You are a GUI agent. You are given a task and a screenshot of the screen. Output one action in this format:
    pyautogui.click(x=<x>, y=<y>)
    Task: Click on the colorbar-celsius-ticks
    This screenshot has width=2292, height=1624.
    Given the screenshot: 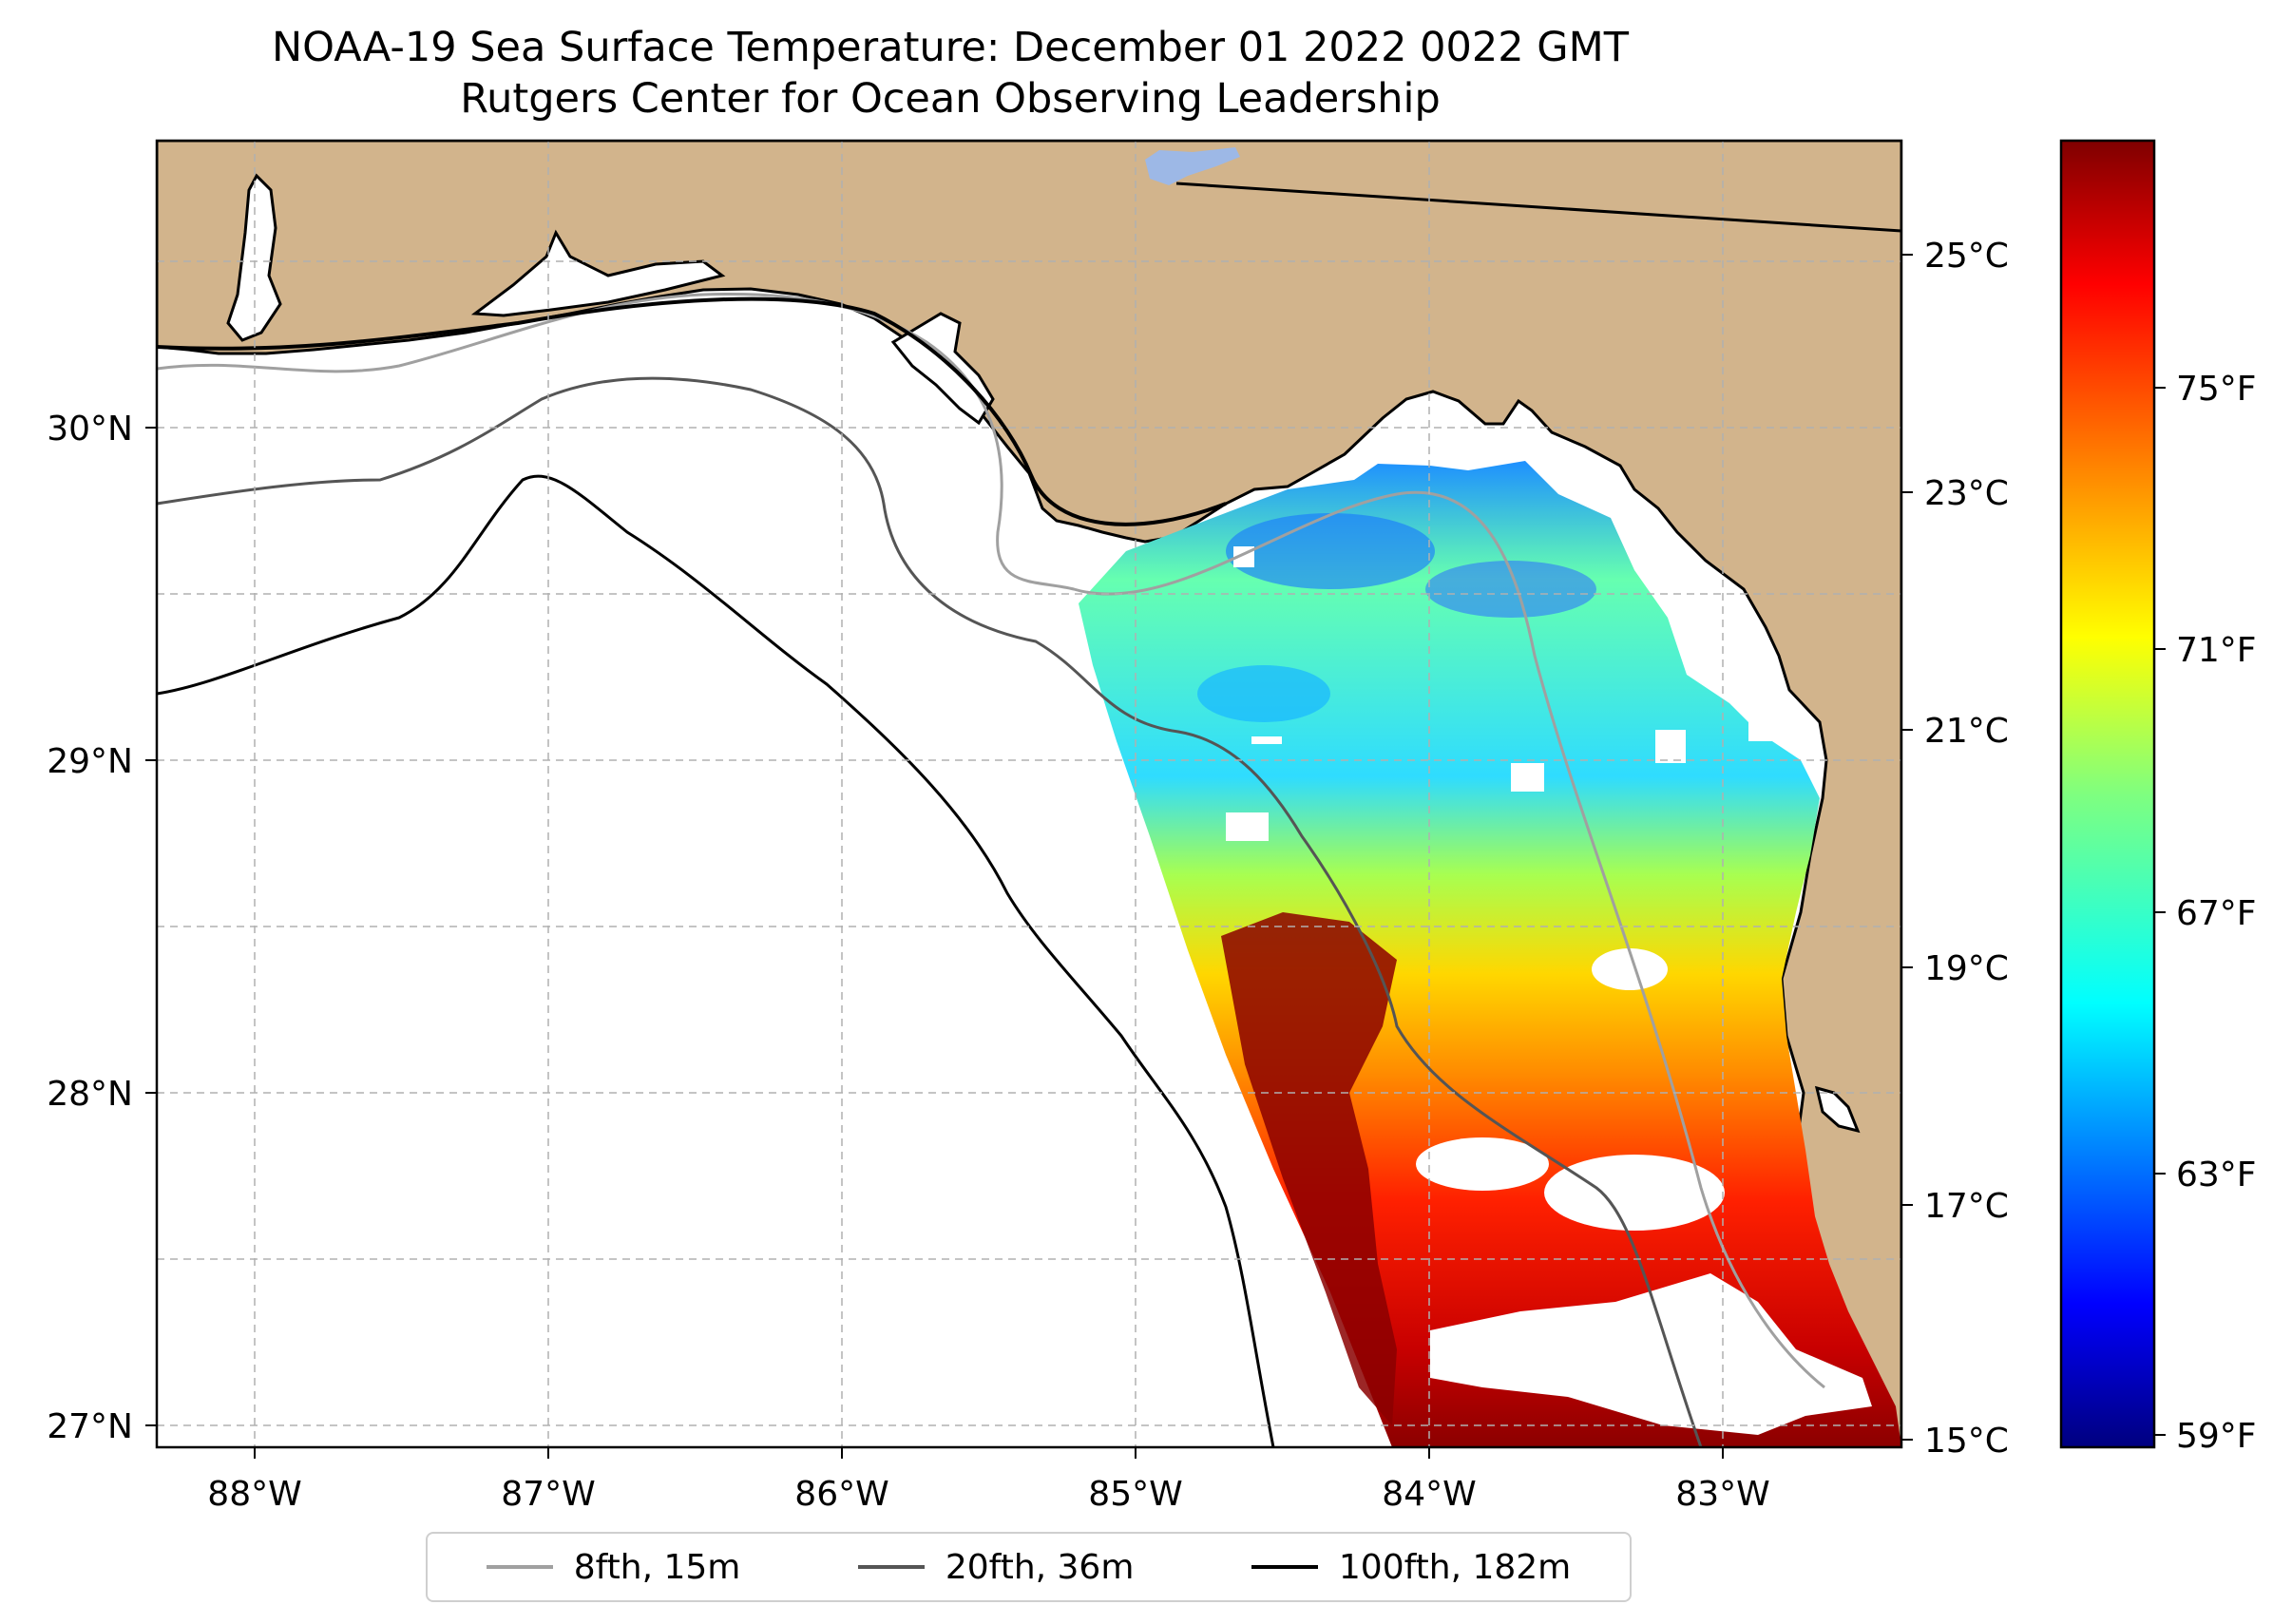 What is the action you would take?
    pyautogui.click(x=1907, y=847)
    